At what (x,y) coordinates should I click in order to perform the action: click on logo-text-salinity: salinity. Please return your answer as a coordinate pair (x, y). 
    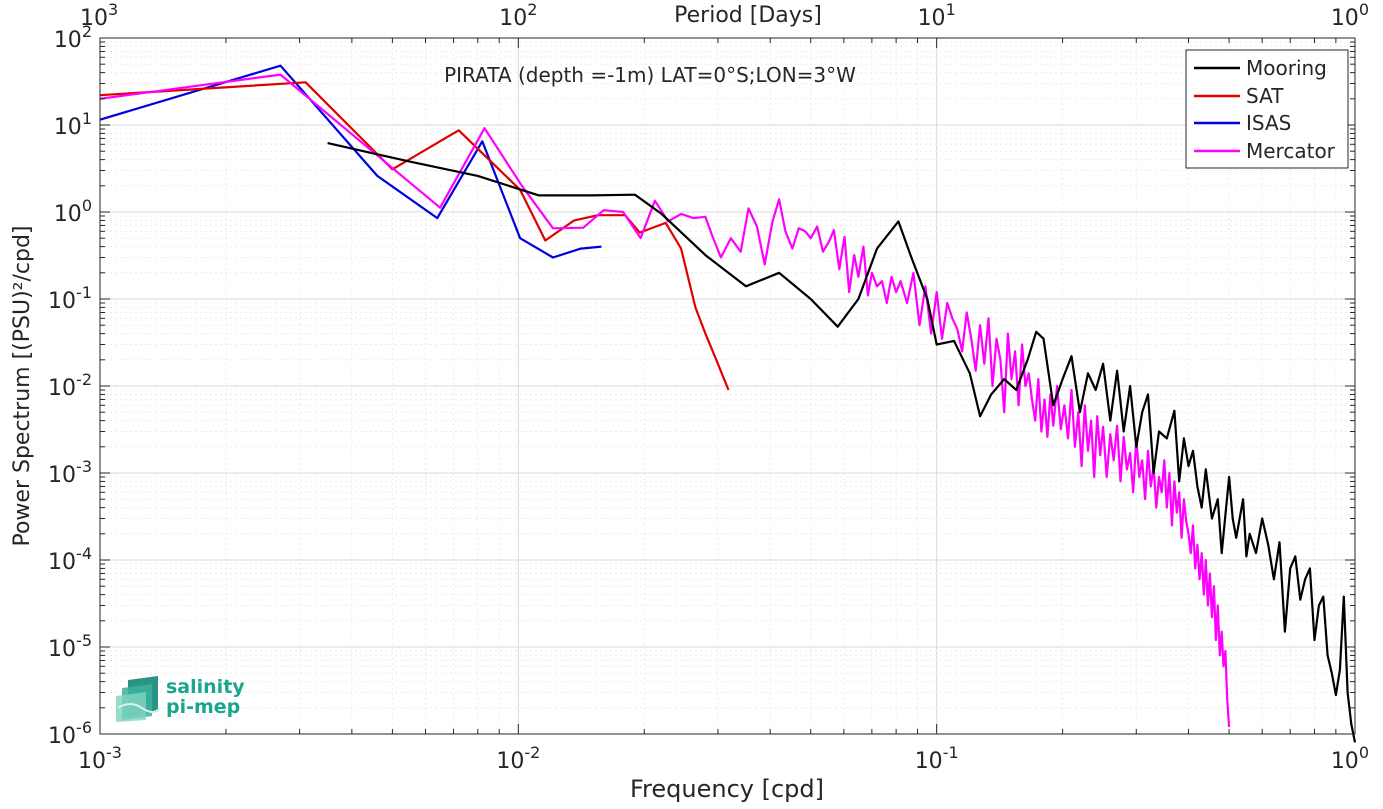
    Looking at the image, I should click on (205, 687).